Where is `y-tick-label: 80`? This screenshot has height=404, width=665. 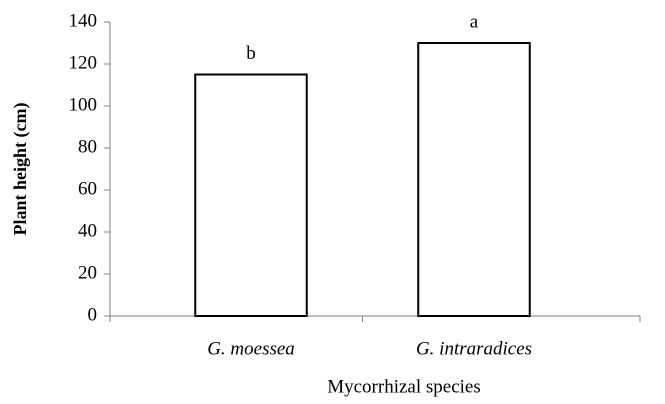 y-tick-label: 80 is located at coordinates (87, 146).